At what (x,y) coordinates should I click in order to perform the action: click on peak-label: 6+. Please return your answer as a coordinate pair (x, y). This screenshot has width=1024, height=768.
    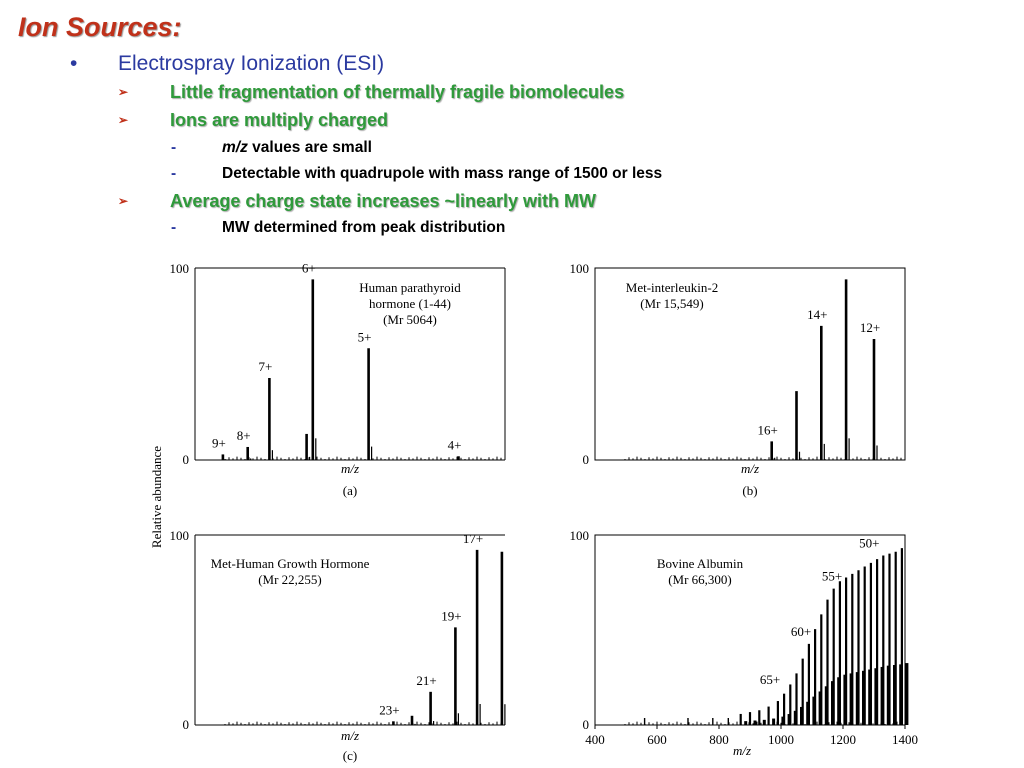
    Looking at the image, I should click on (309, 267).